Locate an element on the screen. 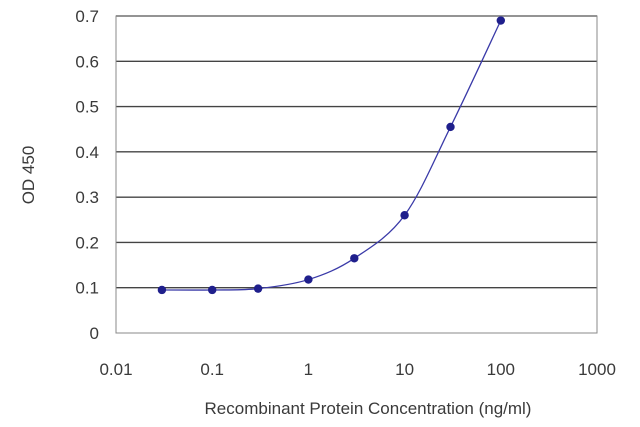 The height and width of the screenshot is (427, 640). y-tick-labels: 0 0.1 0.2 0.3 0.4 0.5 0.6 0.7 is located at coordinates (87, 175).